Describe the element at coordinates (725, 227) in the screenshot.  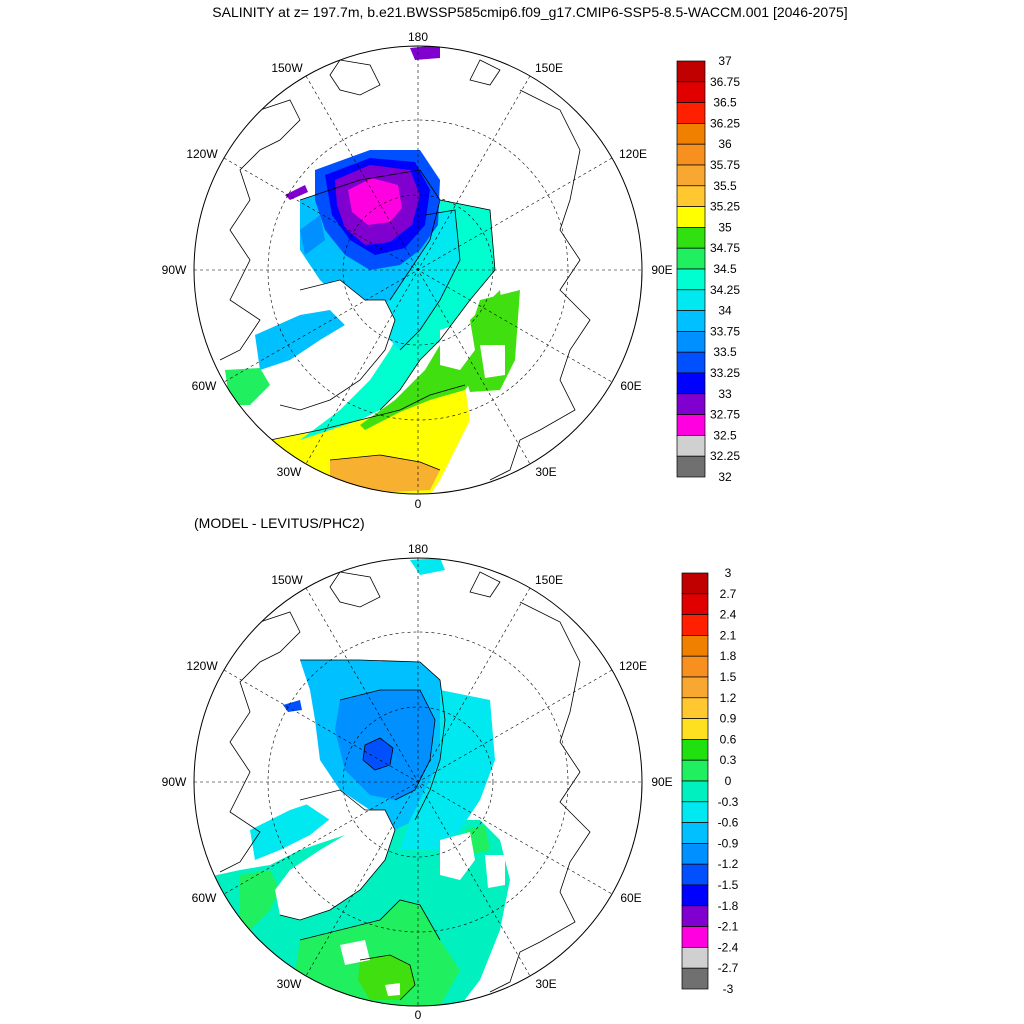
I see `colorbar-tick-label: 35` at that location.